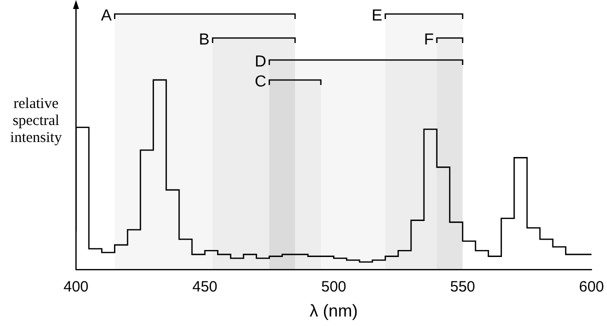 The image size is (607, 326). I want to click on x-tick-label: 400, so click(76, 287).